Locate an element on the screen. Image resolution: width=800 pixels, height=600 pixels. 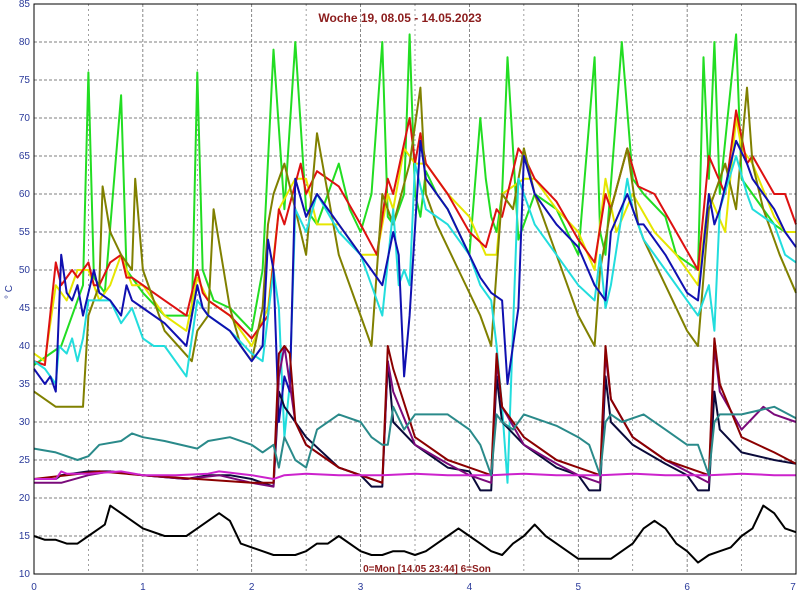
y-tick-label: 85 is located at coordinates (25, 5).